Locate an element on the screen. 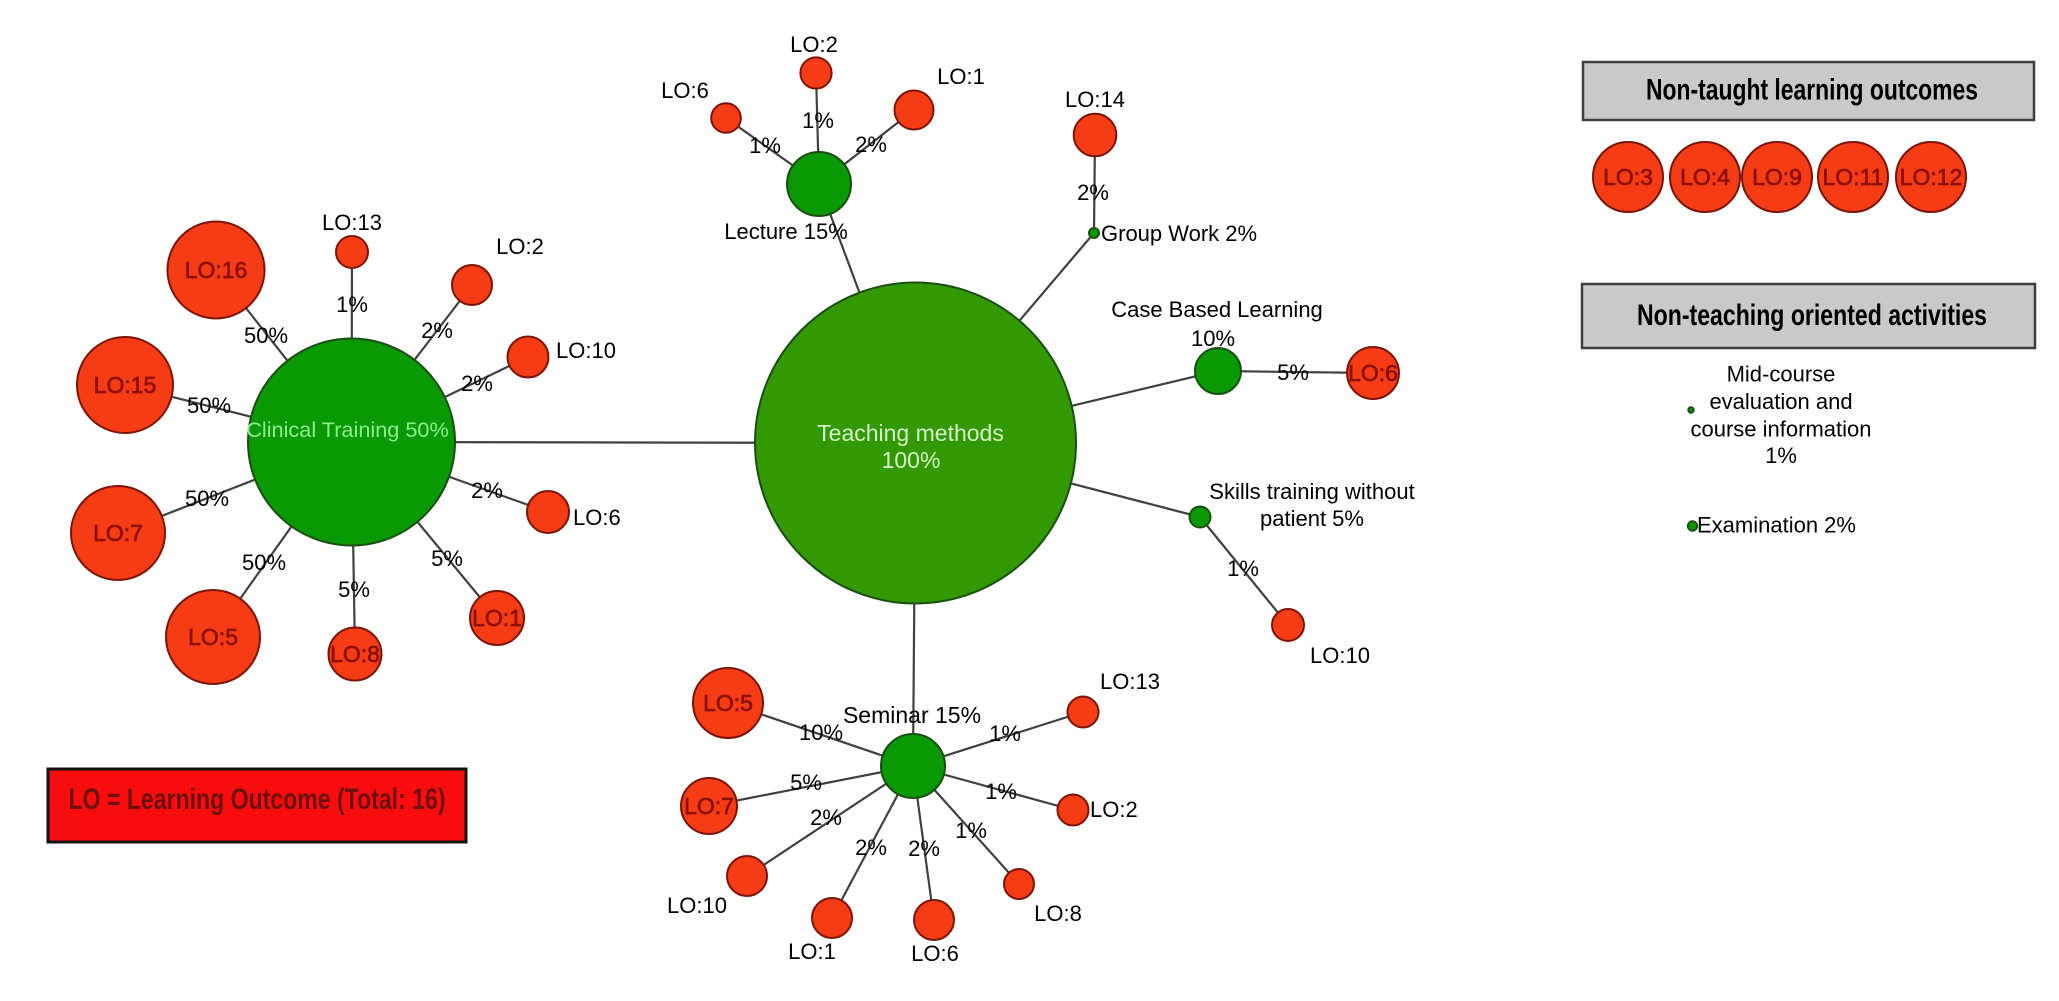  svg-text: Lecture 15% is located at coordinates (786, 231).